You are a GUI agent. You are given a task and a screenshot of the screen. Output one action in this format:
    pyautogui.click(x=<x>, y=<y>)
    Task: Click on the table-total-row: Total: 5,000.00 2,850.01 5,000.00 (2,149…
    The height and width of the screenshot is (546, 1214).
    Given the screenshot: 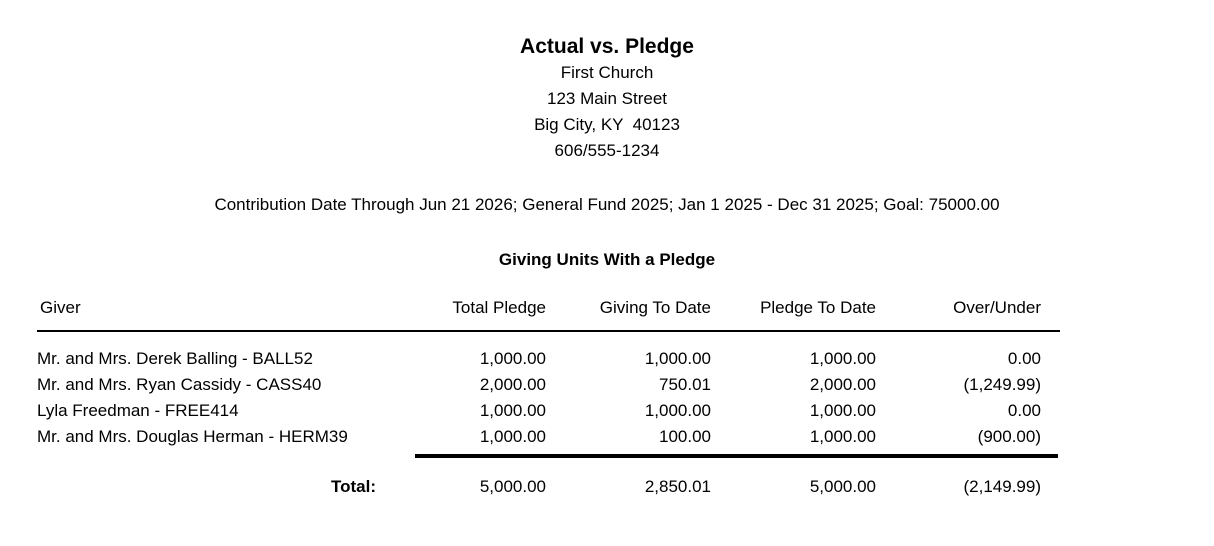 What is the action you would take?
    pyautogui.click(x=548, y=487)
    